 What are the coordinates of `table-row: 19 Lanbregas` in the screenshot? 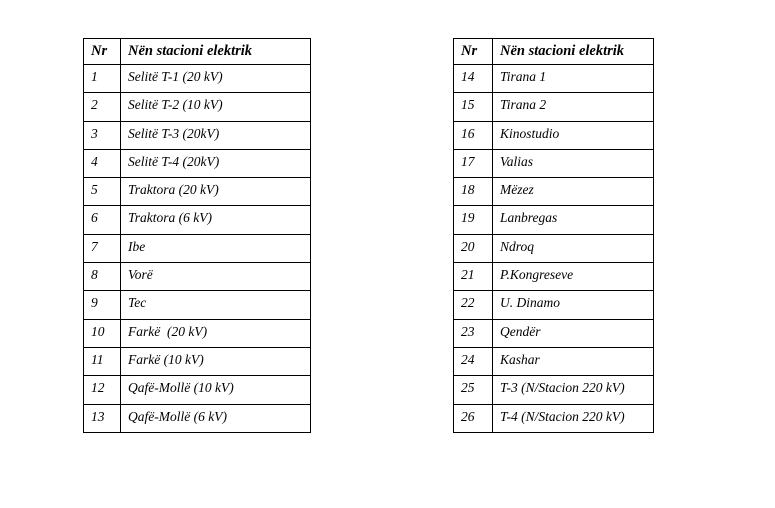 It's located at (553, 220).